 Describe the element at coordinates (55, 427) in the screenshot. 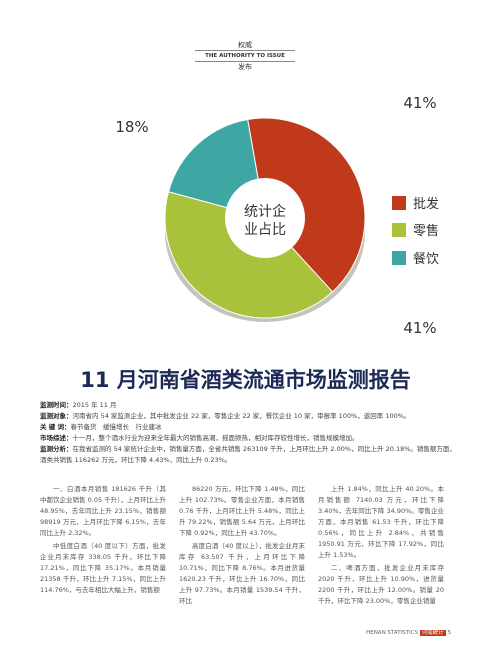

I see `info-label: 关 键 词：` at that location.